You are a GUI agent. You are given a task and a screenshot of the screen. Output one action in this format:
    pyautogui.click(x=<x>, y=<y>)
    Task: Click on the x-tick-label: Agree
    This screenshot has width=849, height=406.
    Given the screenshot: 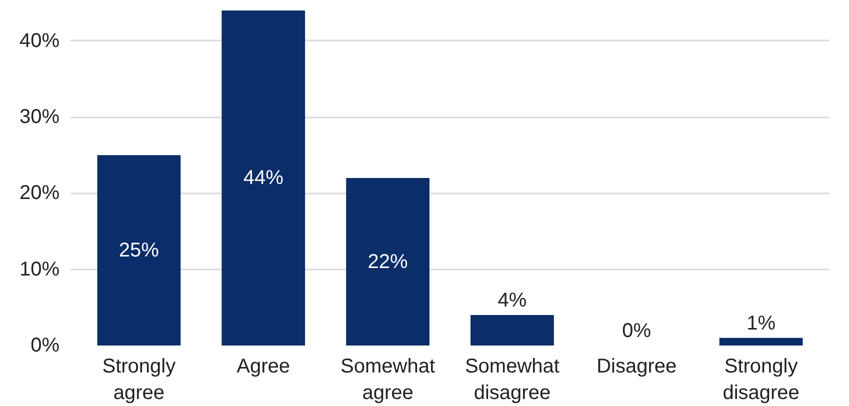 What is the action you would take?
    pyautogui.click(x=263, y=367)
    